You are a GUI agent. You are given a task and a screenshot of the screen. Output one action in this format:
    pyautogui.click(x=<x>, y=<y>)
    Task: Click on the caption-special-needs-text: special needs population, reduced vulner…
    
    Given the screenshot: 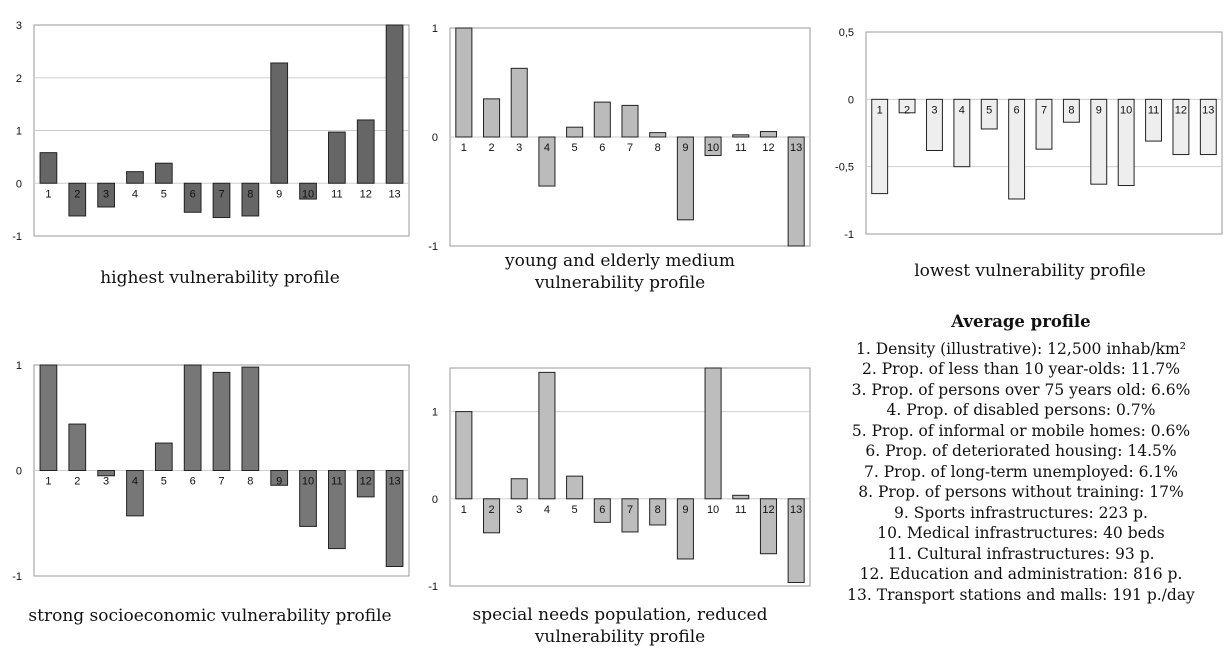 What is the action you would take?
    pyautogui.click(x=620, y=626)
    